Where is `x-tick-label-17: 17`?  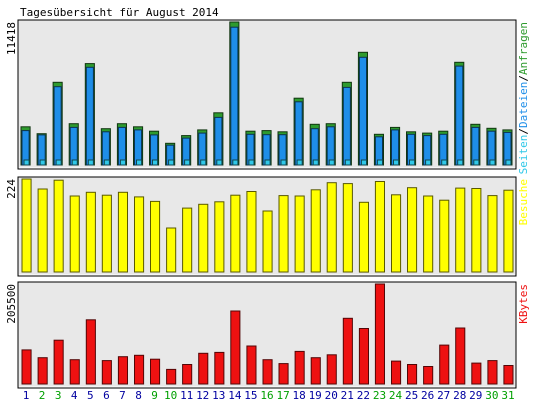 x-tick-label-17: 17 is located at coordinates (282, 395).